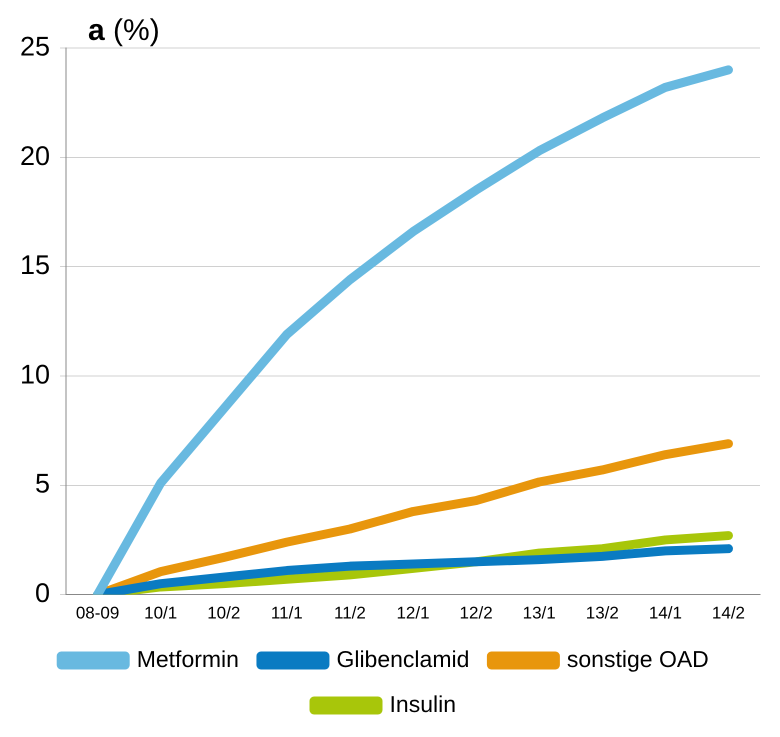  I want to click on y-tick-label: 5, so click(42, 483).